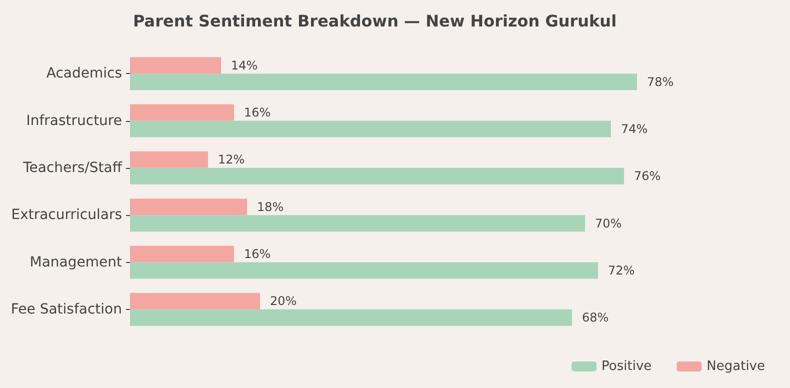 The width and height of the screenshot is (790, 388). Describe the element at coordinates (244, 65) in the screenshot. I see `data-label: 14%` at that location.